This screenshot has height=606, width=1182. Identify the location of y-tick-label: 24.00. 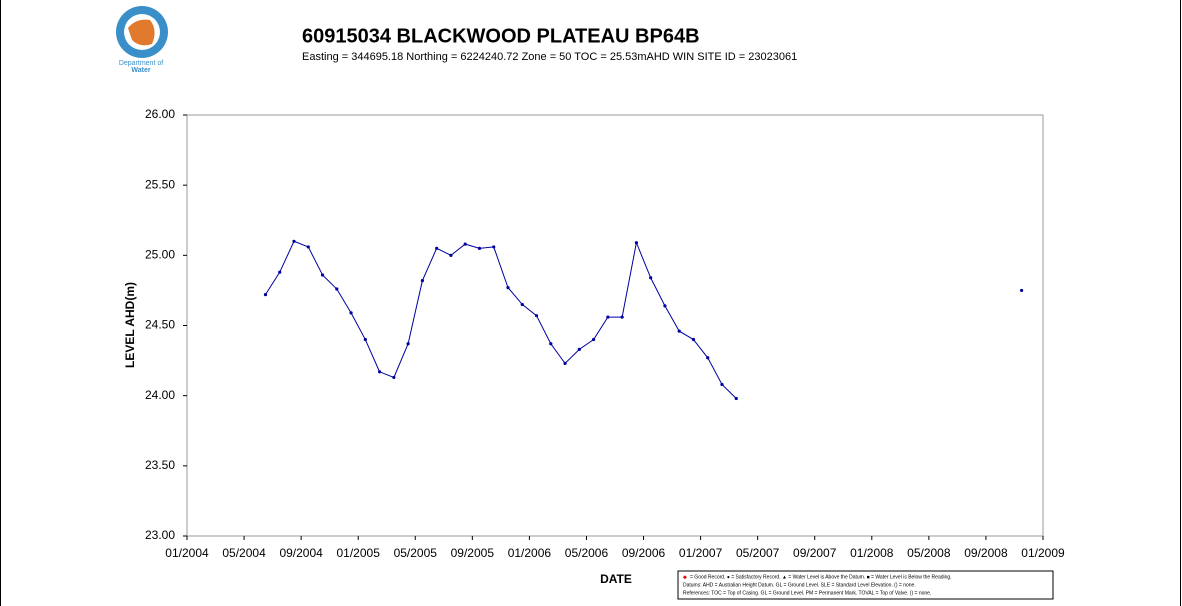
(160, 395).